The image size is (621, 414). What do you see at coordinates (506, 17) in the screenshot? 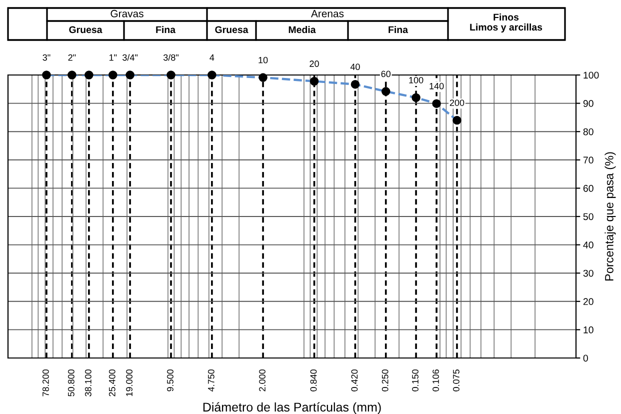
I see `text: Finos` at bounding box center [506, 17].